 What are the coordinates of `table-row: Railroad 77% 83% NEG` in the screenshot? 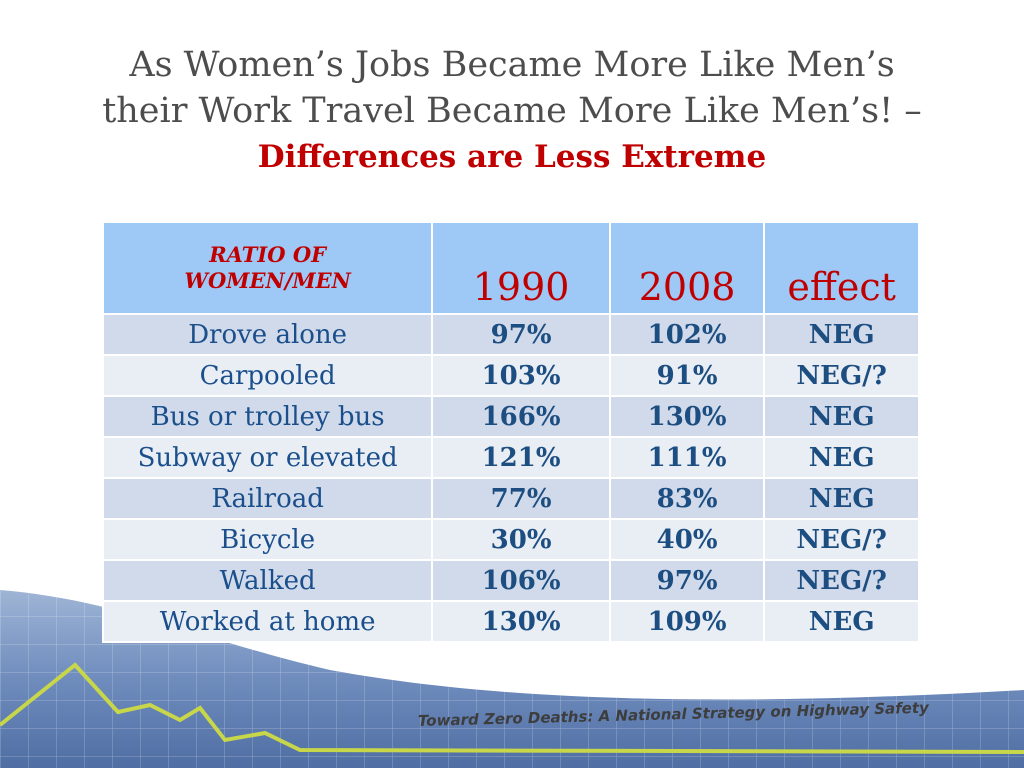 It's located at (510, 498).